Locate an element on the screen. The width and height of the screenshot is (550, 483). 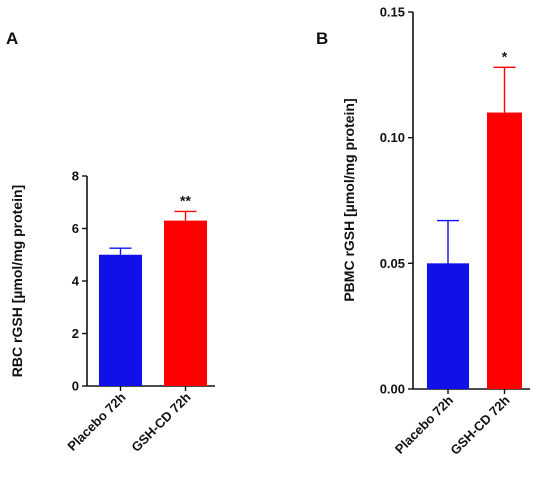
y-axis-title: RBC rGSH [µmol/mg protein] is located at coordinates (17, 281).